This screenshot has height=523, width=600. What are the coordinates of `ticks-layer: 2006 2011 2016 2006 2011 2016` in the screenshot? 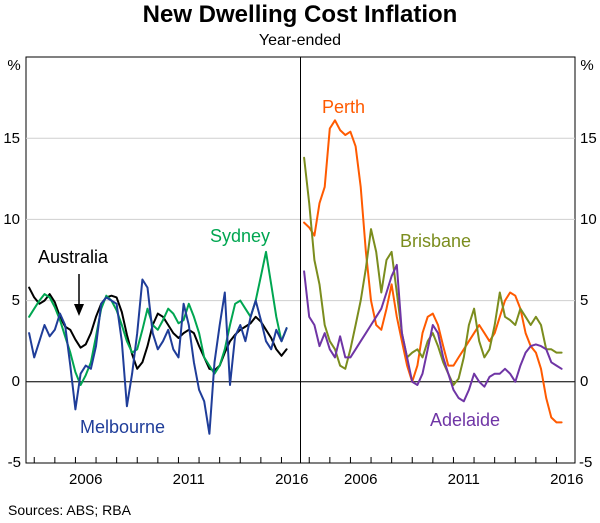 It's located at (308, 472).